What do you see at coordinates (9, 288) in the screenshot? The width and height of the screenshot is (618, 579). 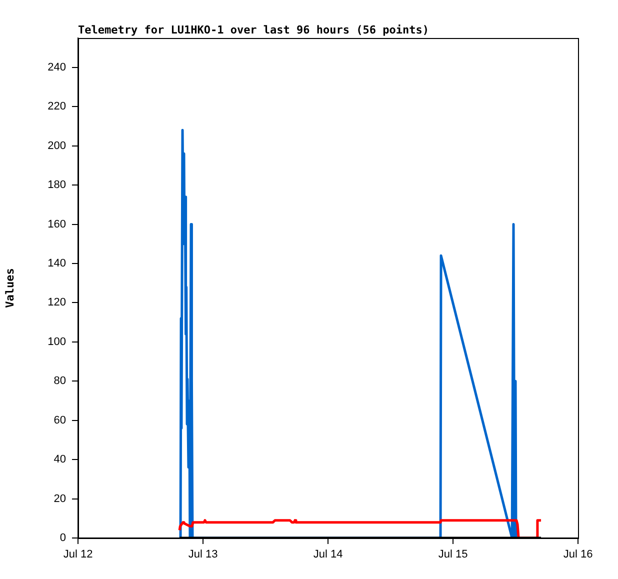 I see `y-axis-title: Values` at bounding box center [9, 288].